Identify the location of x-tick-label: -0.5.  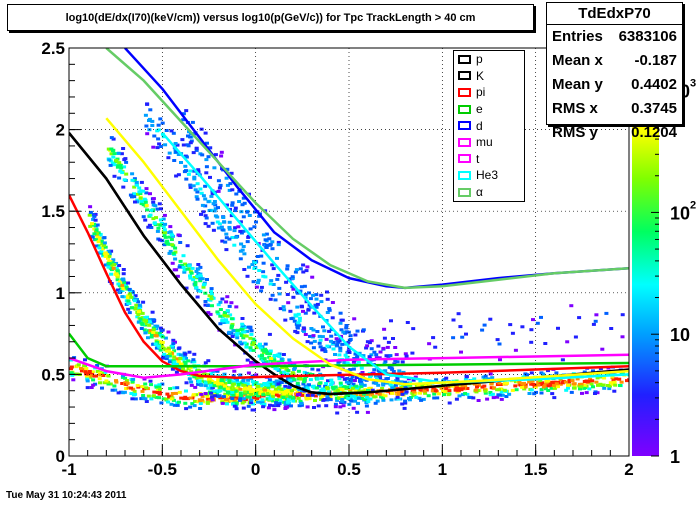
(162, 469).